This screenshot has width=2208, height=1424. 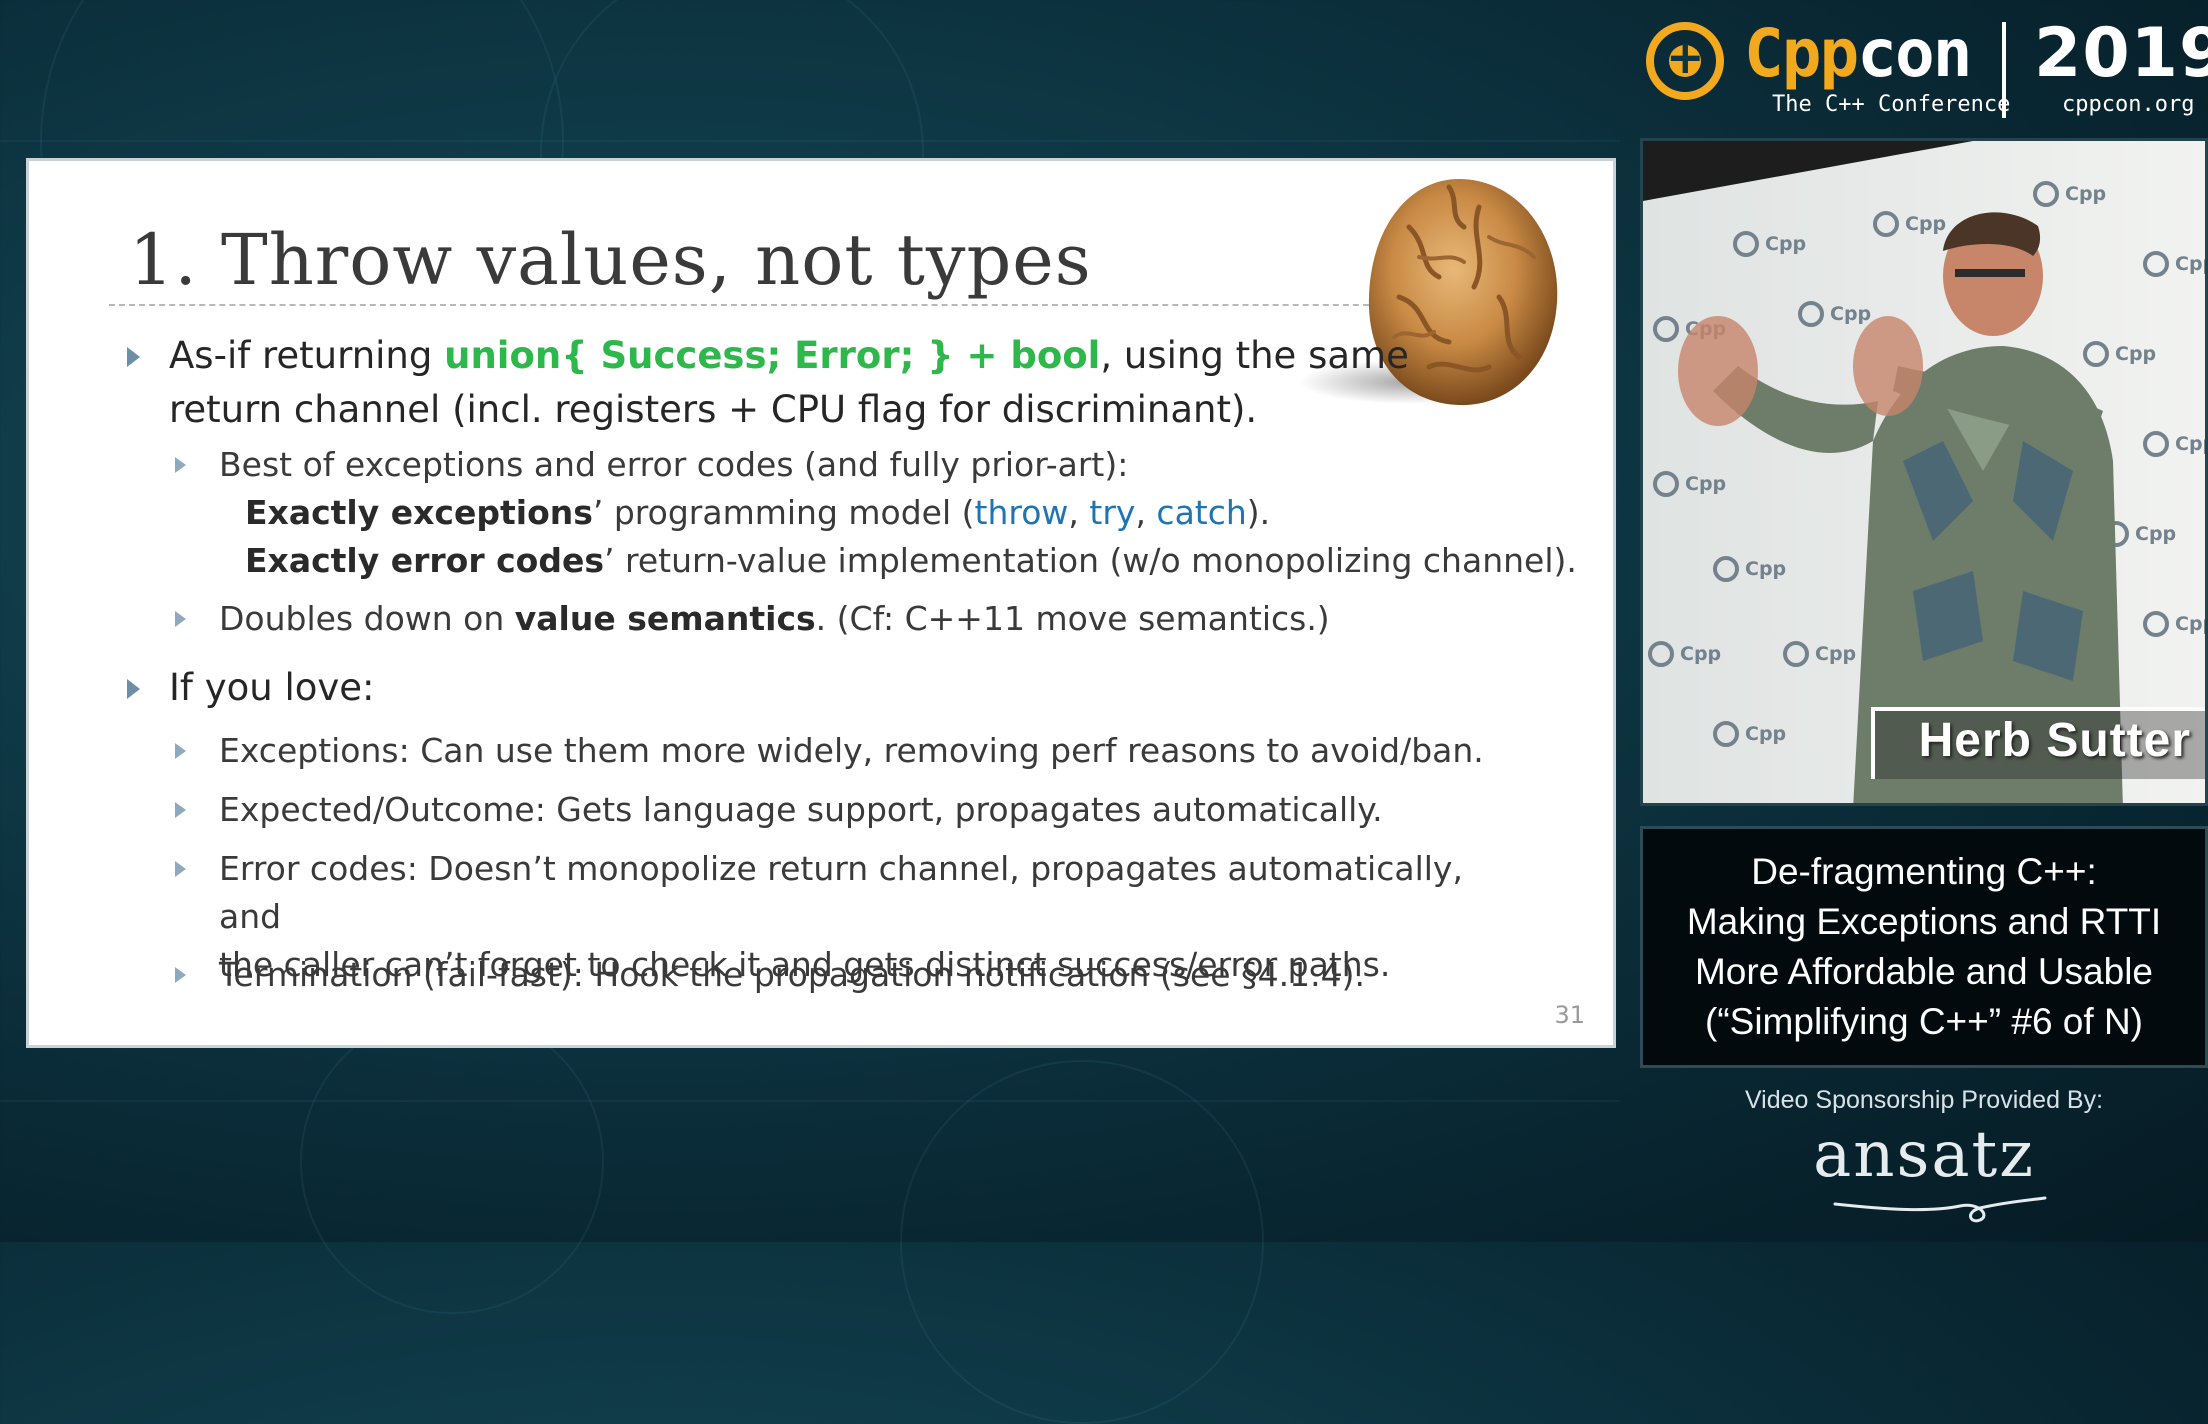 I want to click on talk-title-line: De-fragmenting C++:, so click(x=1924, y=871).